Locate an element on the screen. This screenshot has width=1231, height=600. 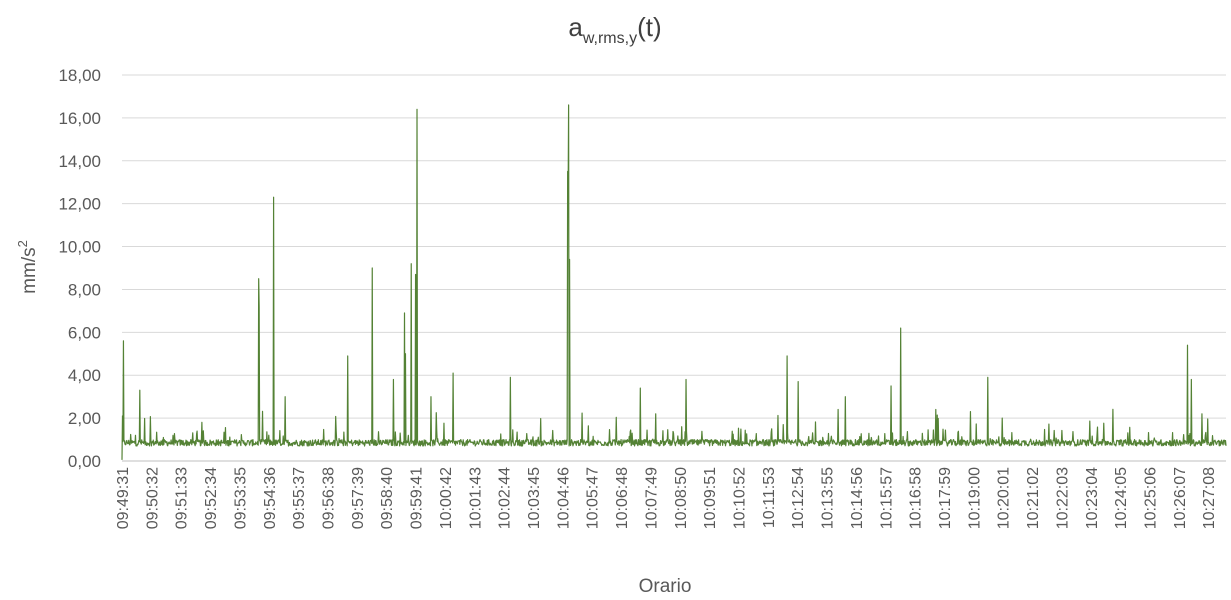
y-axis-label: mm/s2 is located at coordinates (27, 267).